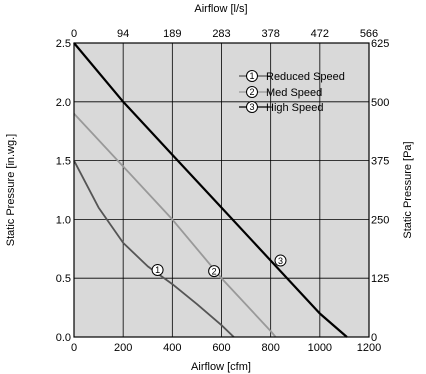  I want to click on legend-marker-label-med-speed: 2, so click(251, 92).